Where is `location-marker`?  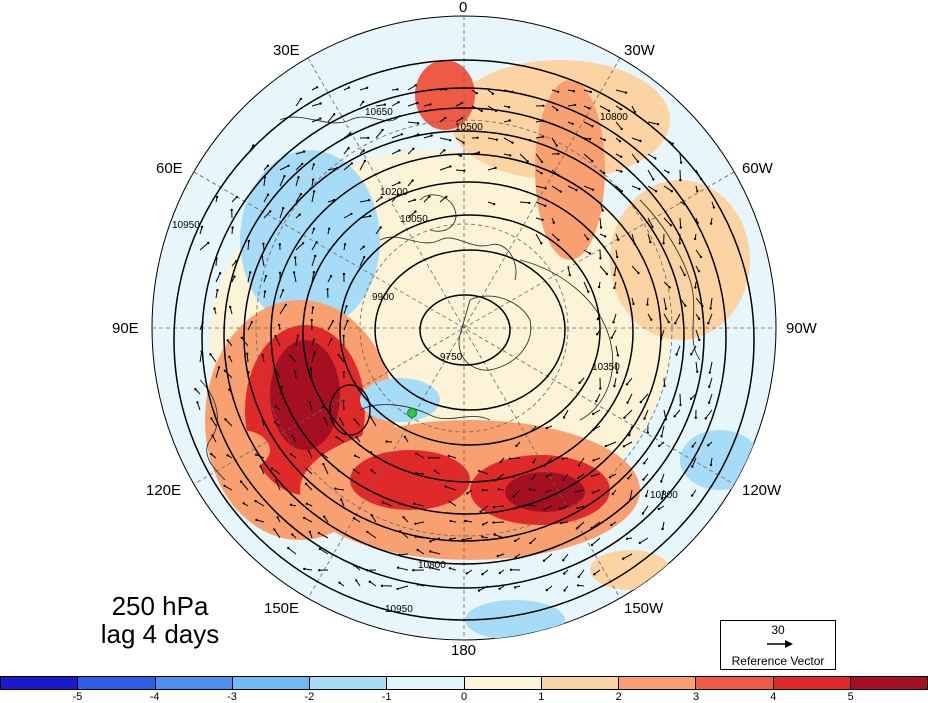 location-marker is located at coordinates (412, 413).